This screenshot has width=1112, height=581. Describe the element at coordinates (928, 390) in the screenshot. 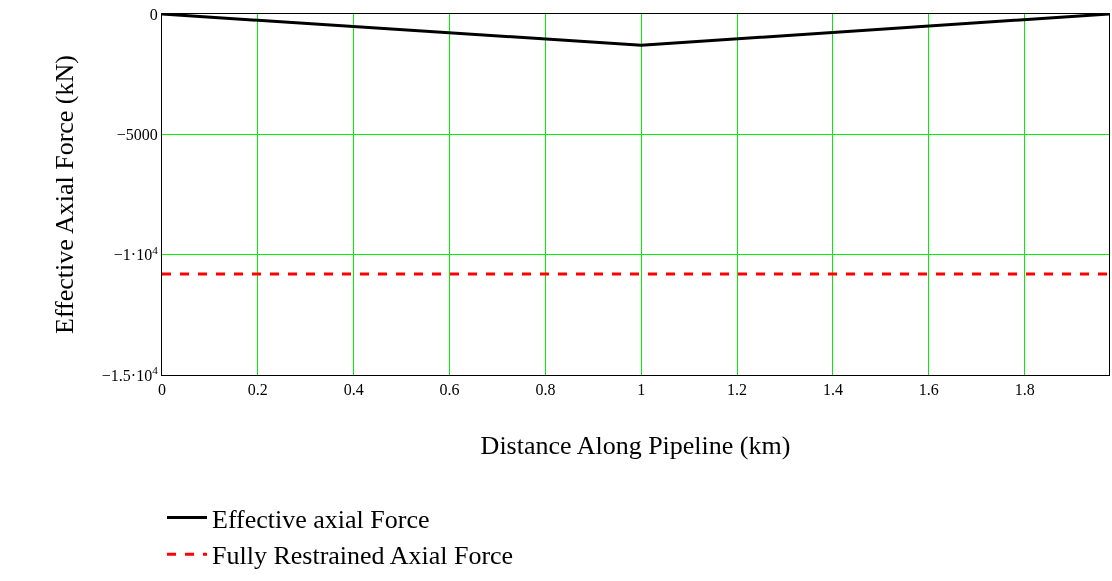

I see `x-tick-label: 1.6` at that location.